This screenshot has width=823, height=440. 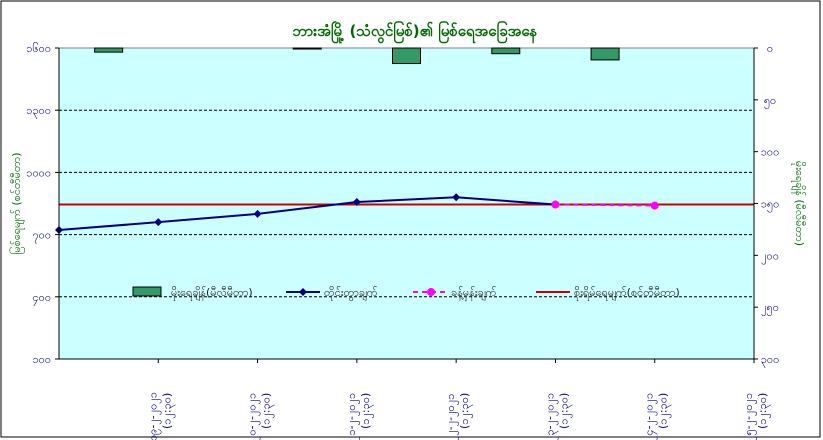 I want to click on y-right-tick-label: ၁၀၀, so click(x=770, y=152).